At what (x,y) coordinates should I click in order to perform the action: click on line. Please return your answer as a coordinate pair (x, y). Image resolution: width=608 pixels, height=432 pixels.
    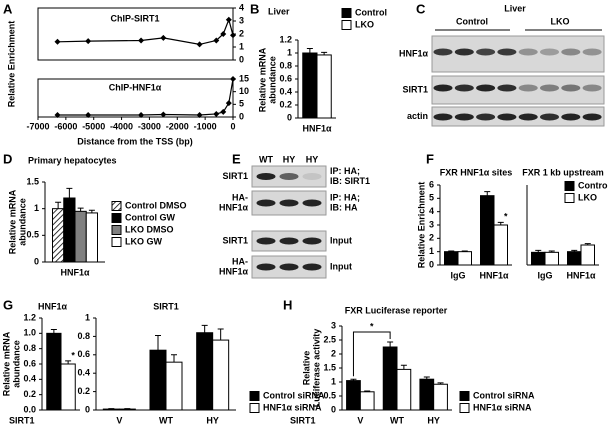
    Looking at the image, I should click on (145, 31).